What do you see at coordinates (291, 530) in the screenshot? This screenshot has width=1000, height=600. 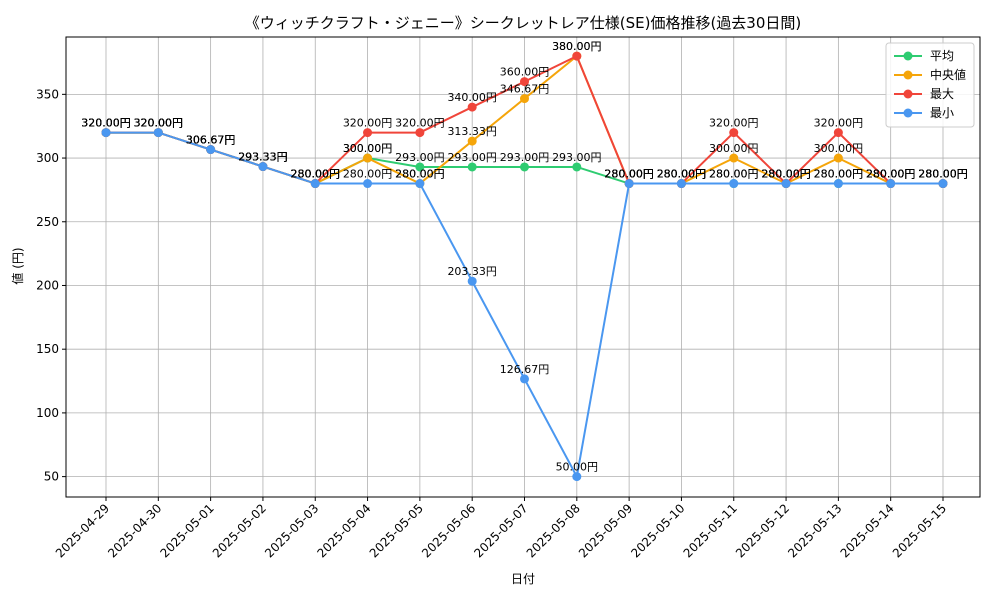 I see `x-tick-label: 2025-05-03` at bounding box center [291, 530].